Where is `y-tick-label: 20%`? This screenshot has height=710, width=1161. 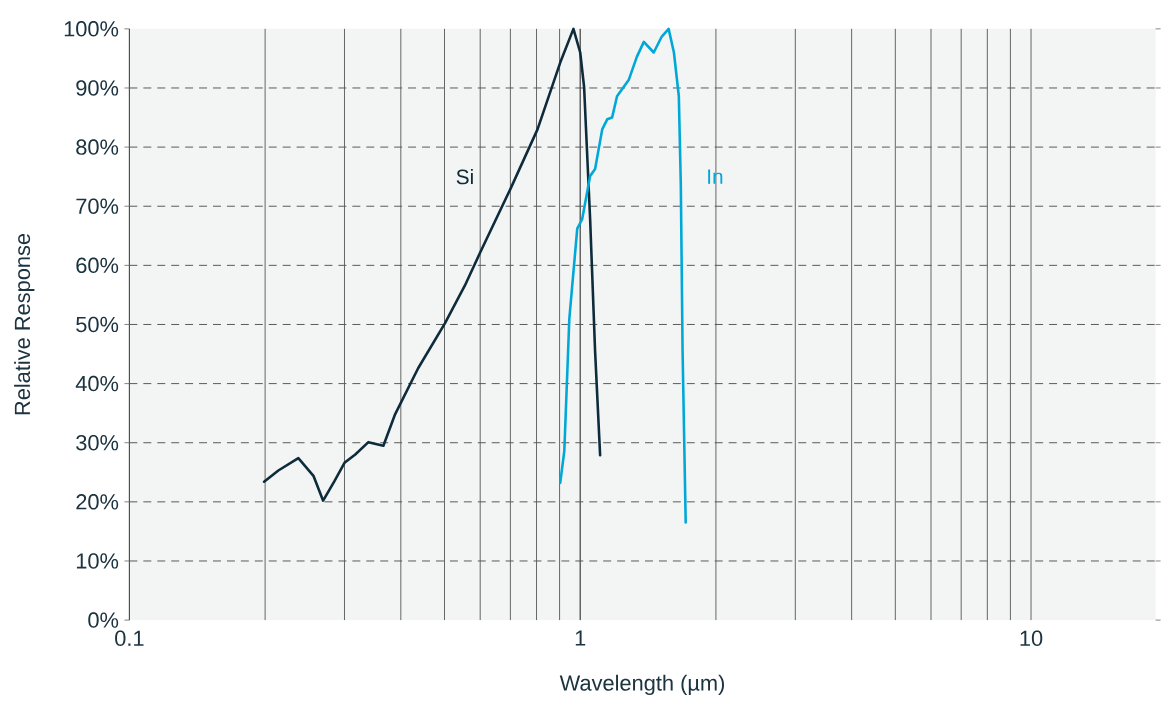
y-tick-label: 20% is located at coordinates (97, 502).